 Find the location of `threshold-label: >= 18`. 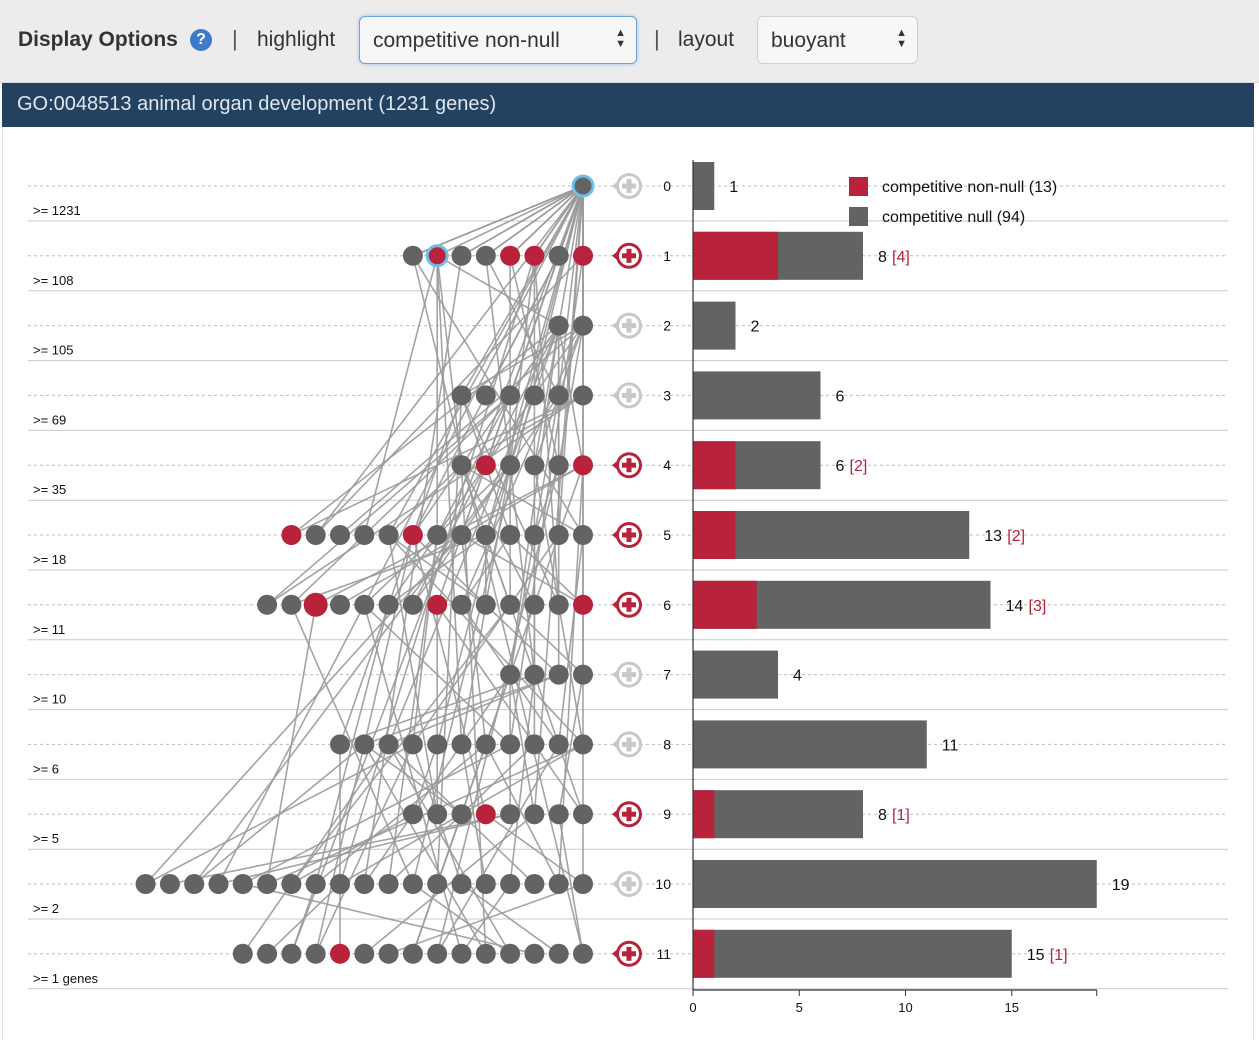

threshold-label: >= 18 is located at coordinates (49, 559).